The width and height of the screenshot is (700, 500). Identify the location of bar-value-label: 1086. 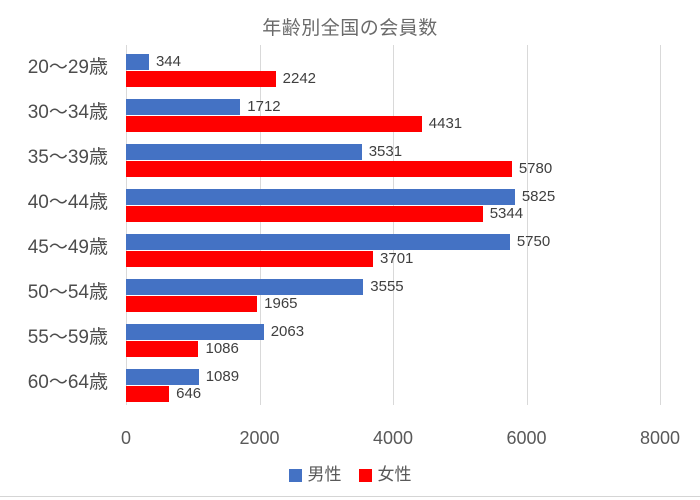
(222, 348).